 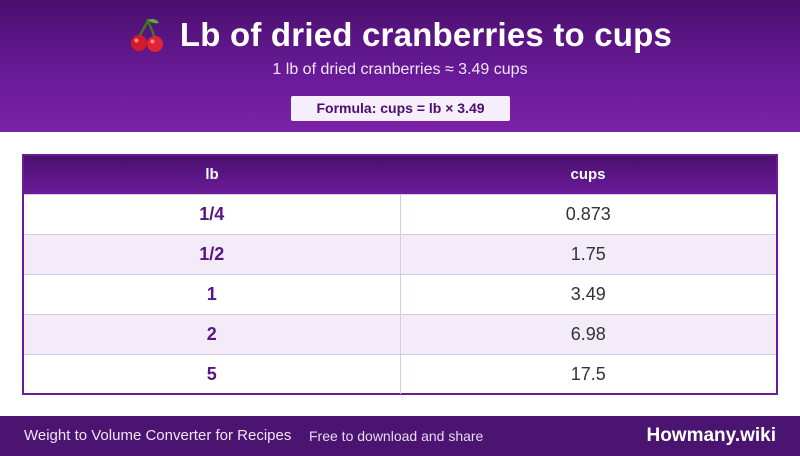 What do you see at coordinates (396, 436) in the screenshot?
I see `footer-tagline: Free to download and share` at bounding box center [396, 436].